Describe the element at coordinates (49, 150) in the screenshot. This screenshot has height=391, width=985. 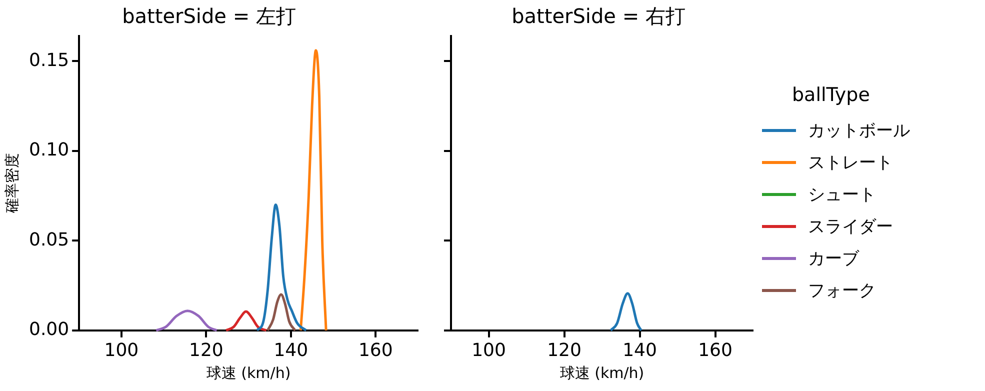
I see `y-tick-label: 0.10` at that location.